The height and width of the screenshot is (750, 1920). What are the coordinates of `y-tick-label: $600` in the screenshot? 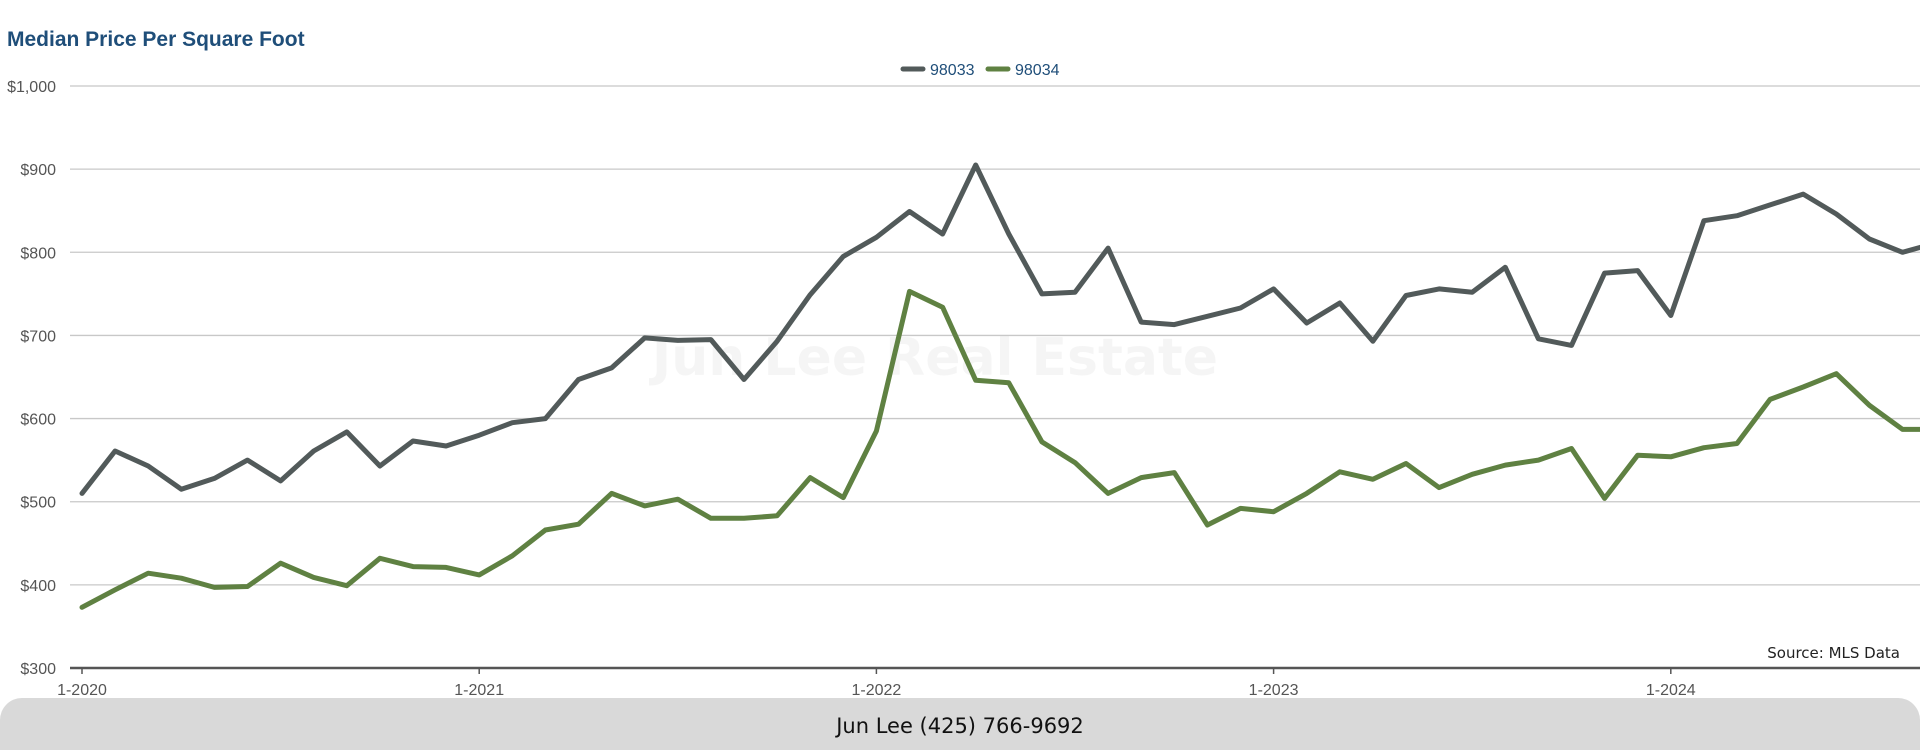 It's located at (38, 420).